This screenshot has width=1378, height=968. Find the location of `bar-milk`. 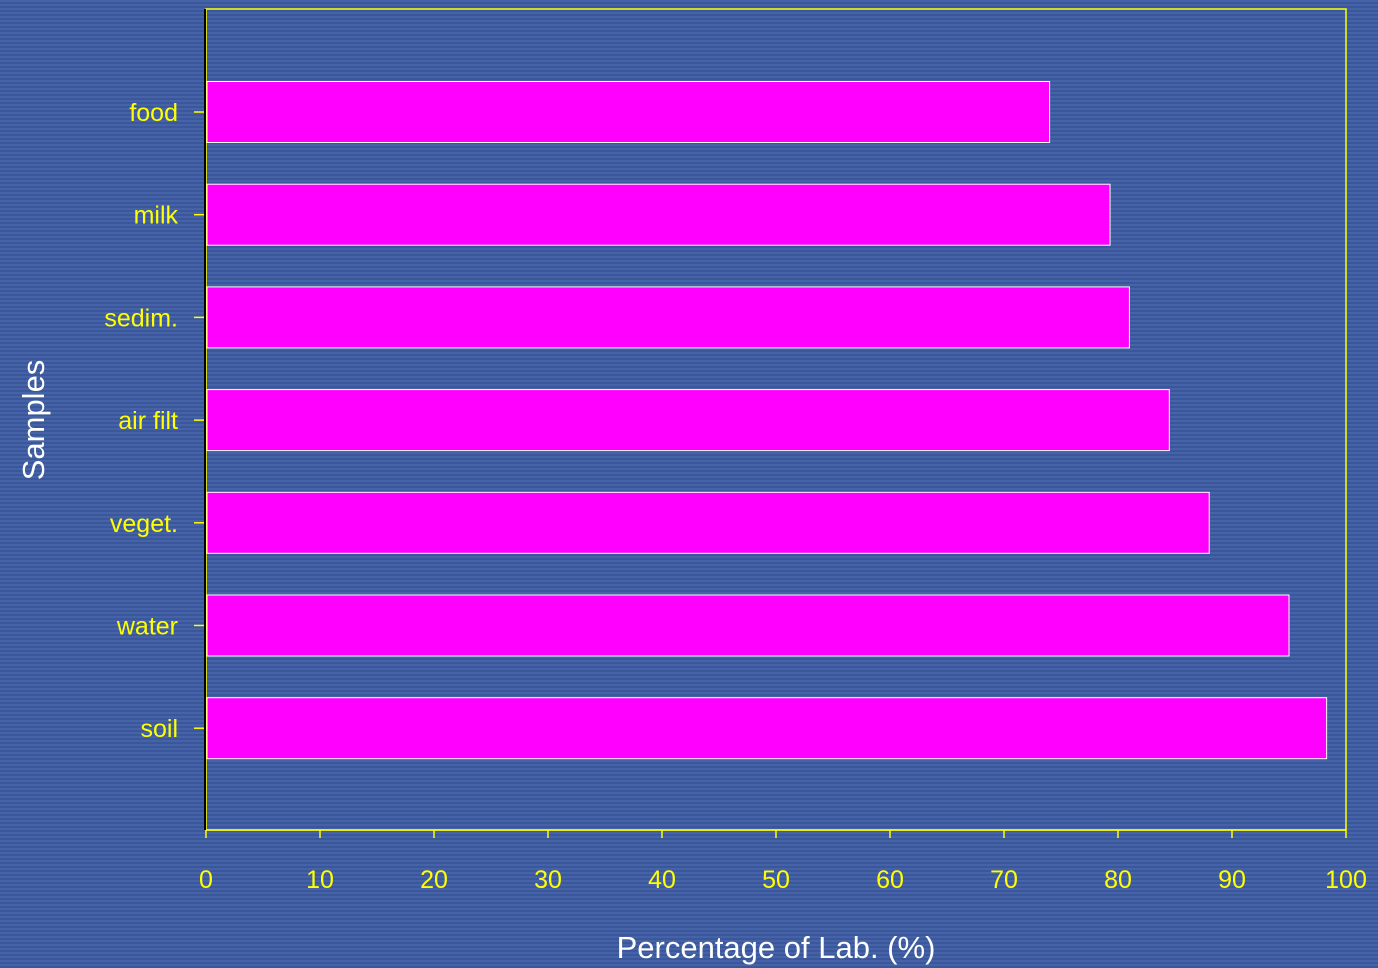

bar-milk is located at coordinates (658, 214).